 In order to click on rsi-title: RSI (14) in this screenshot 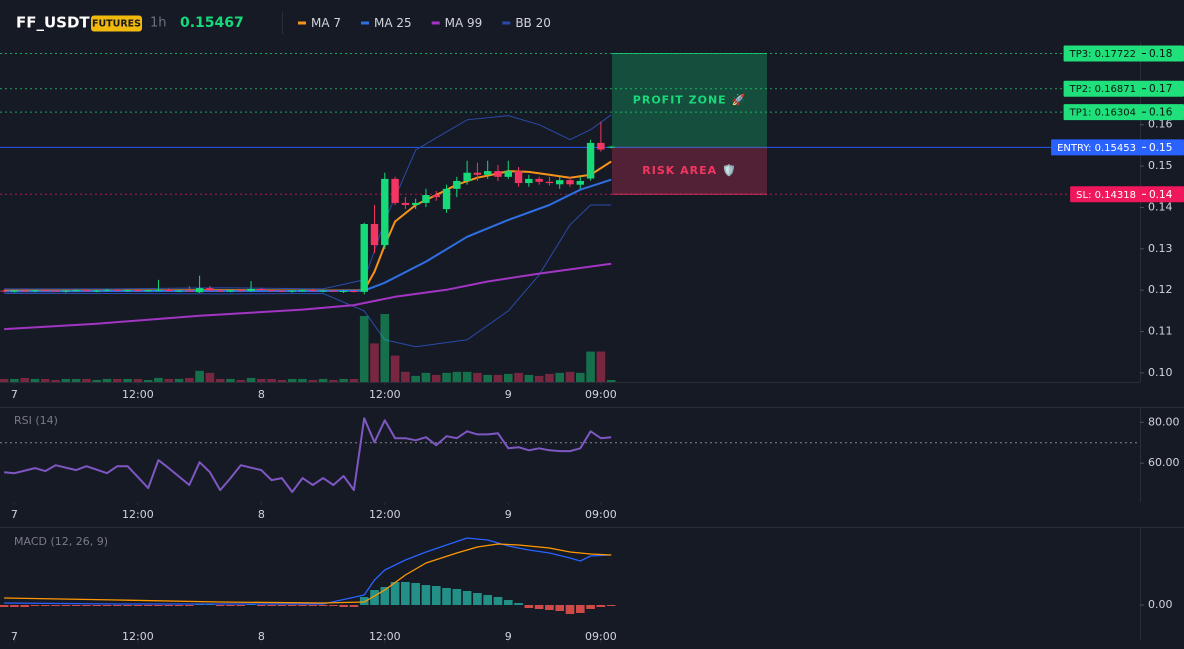, I will do `click(36, 420)`.